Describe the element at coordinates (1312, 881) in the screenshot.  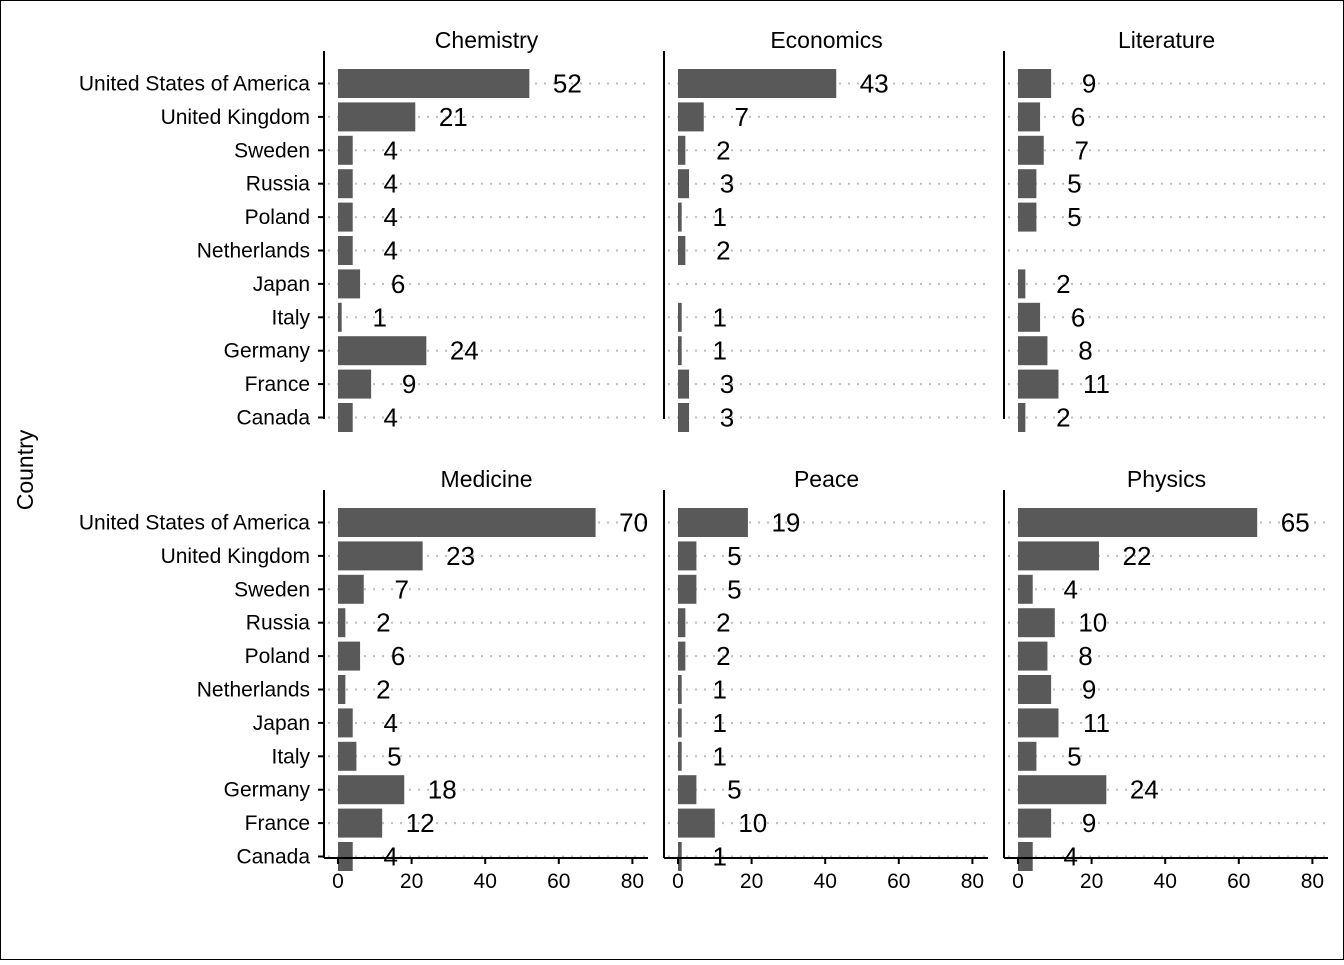
I see `x-tick-label: 80` at that location.